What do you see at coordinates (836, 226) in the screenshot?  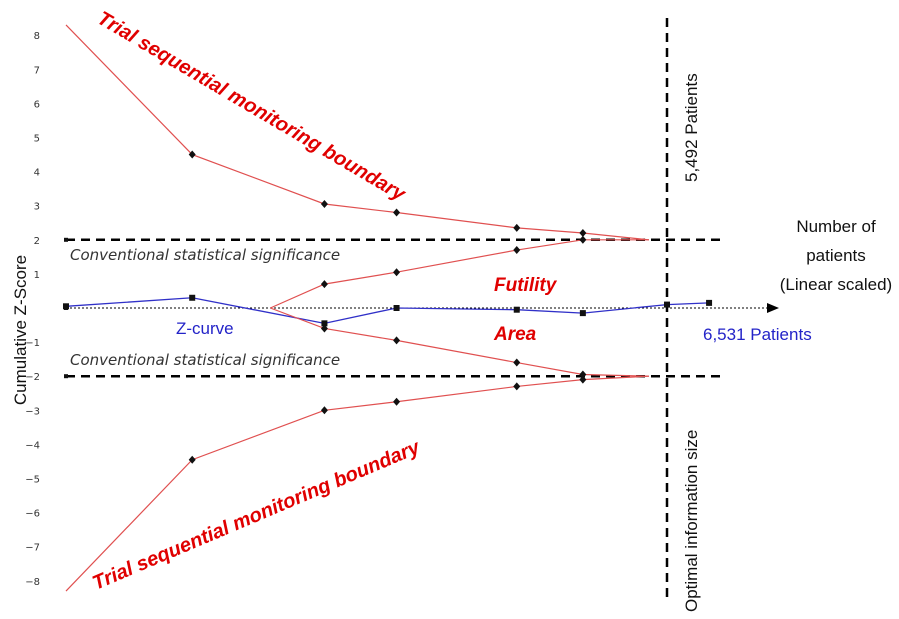 I see `x-axis-label-line1: Number of` at bounding box center [836, 226].